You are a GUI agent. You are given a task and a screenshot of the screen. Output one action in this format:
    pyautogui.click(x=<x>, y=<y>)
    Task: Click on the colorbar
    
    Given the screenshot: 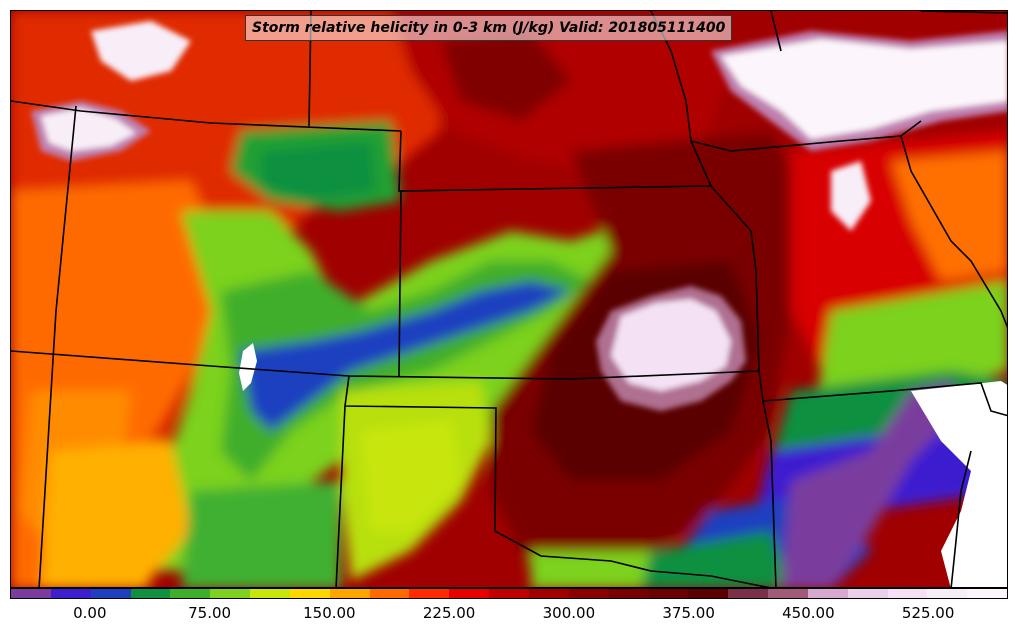 What is the action you would take?
    pyautogui.click(x=509, y=593)
    